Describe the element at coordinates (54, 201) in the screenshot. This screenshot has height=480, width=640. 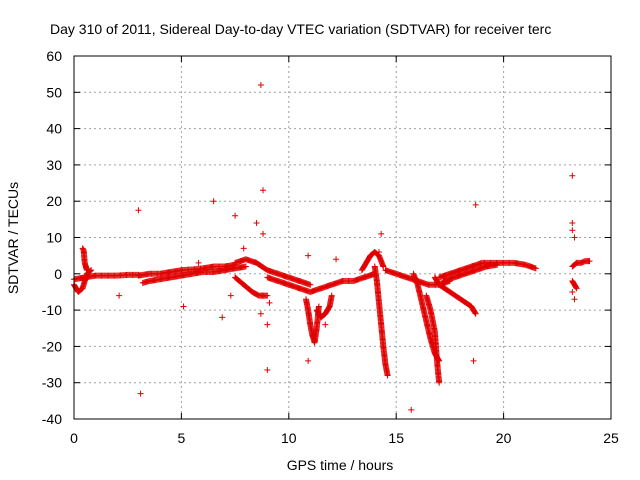
I see `y-tick-label: 20` at that location.